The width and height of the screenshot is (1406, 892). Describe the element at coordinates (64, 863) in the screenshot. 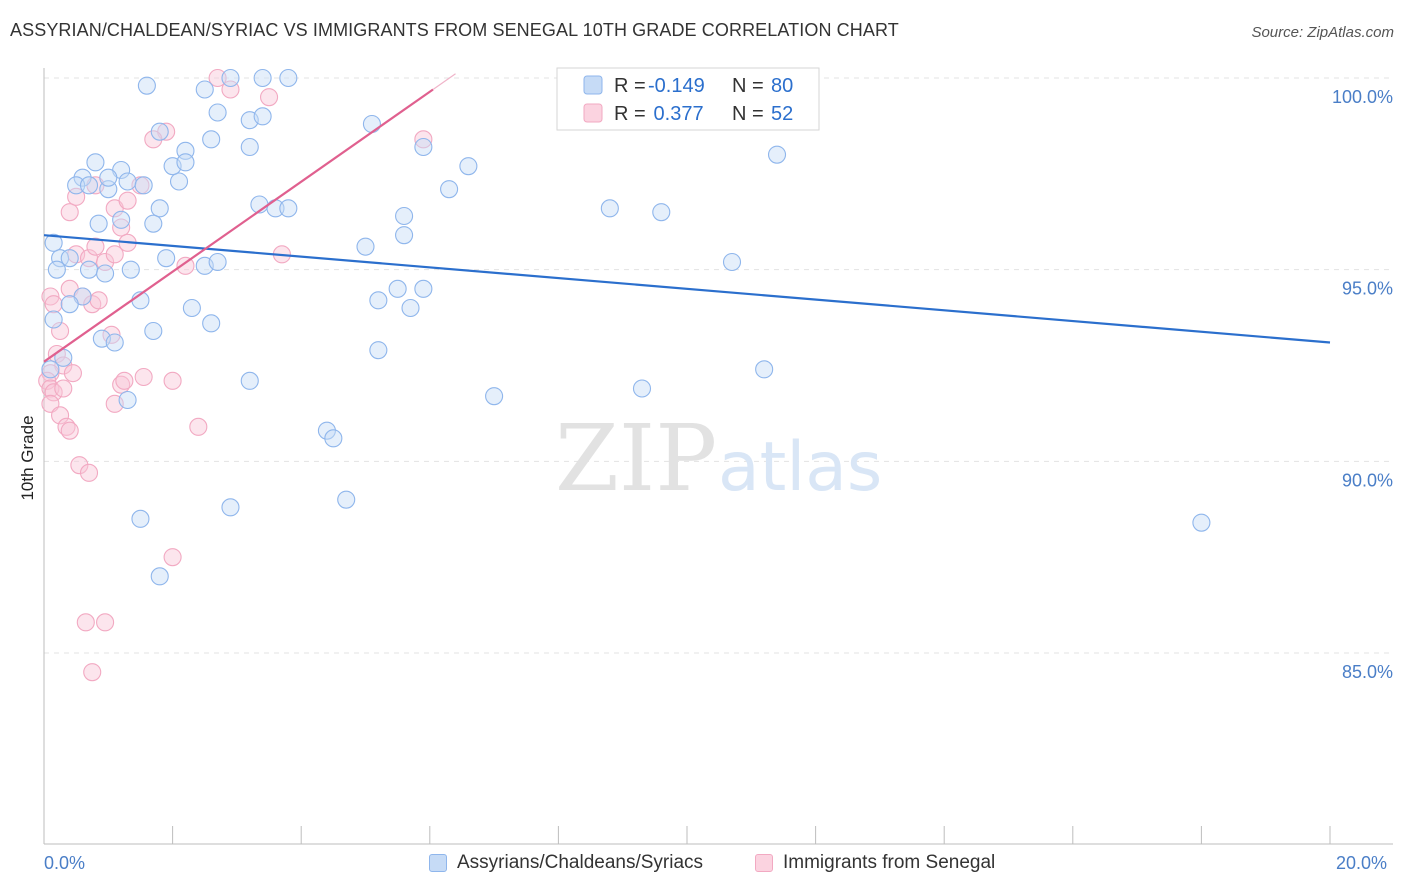

I see `x-tick-label-min: 0.0%` at that location.